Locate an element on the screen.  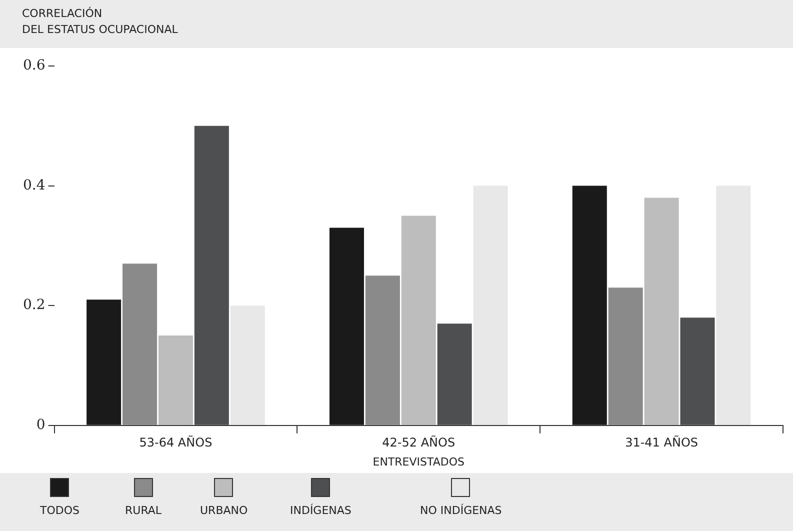
y-tick-label: 0.2 is located at coordinates (34, 305).